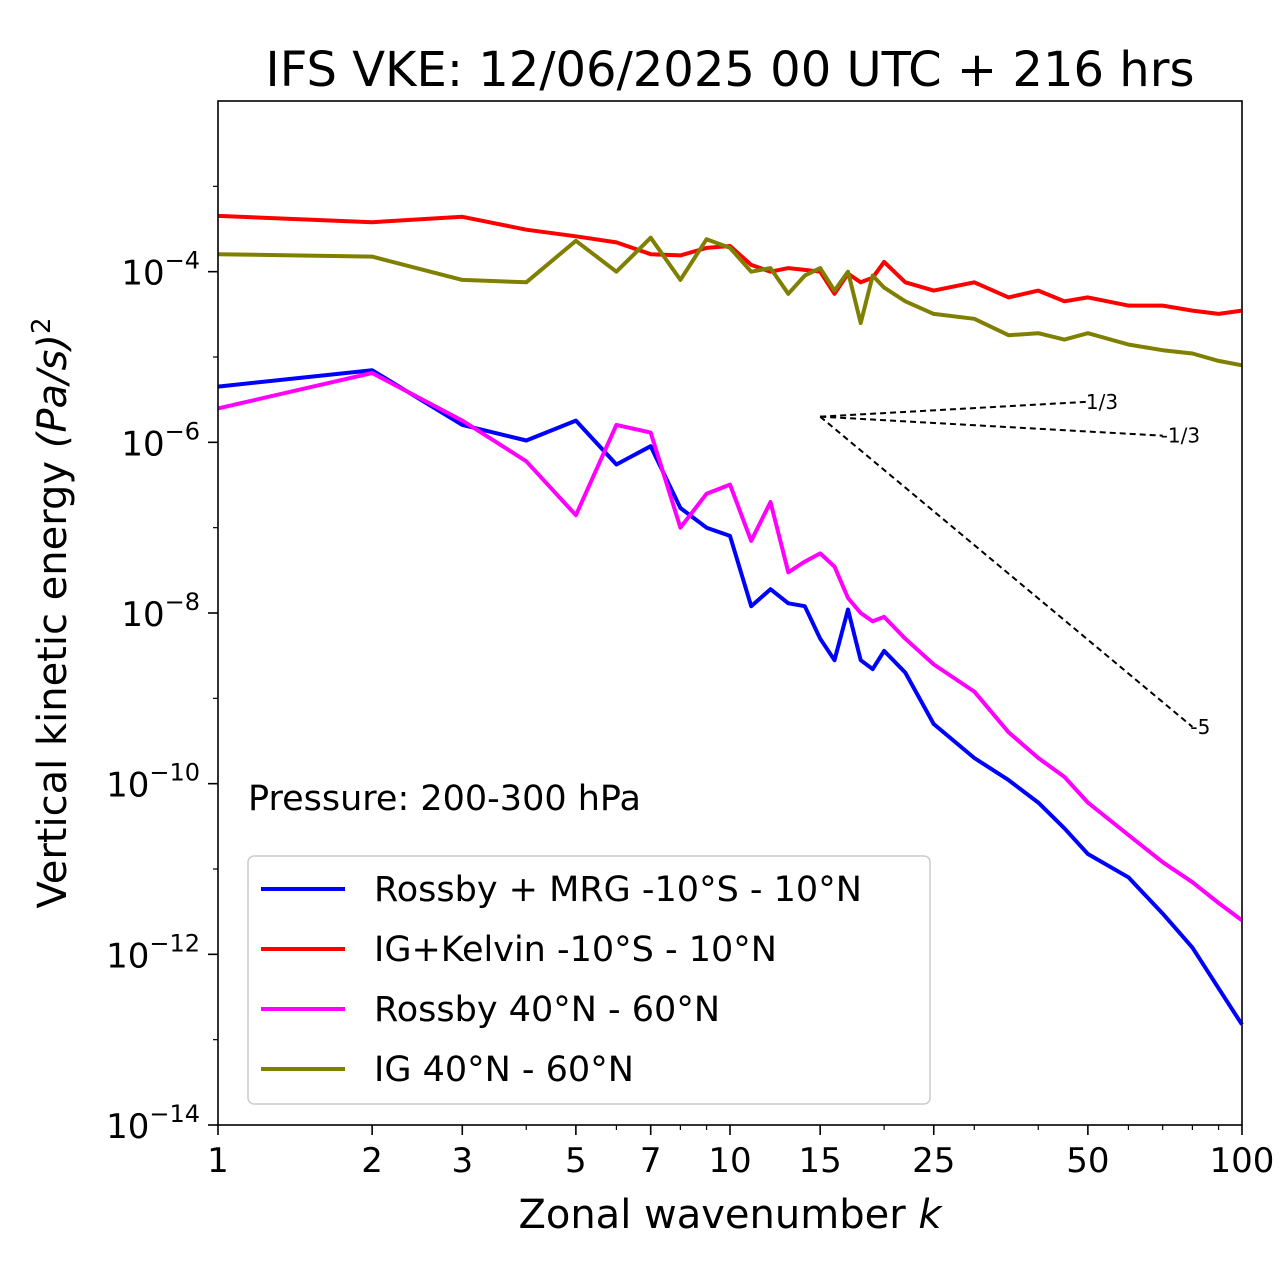 This screenshot has height=1288, width=1280. I want to click on y-tick-label: 10⁻⁶, so click(160, 440).